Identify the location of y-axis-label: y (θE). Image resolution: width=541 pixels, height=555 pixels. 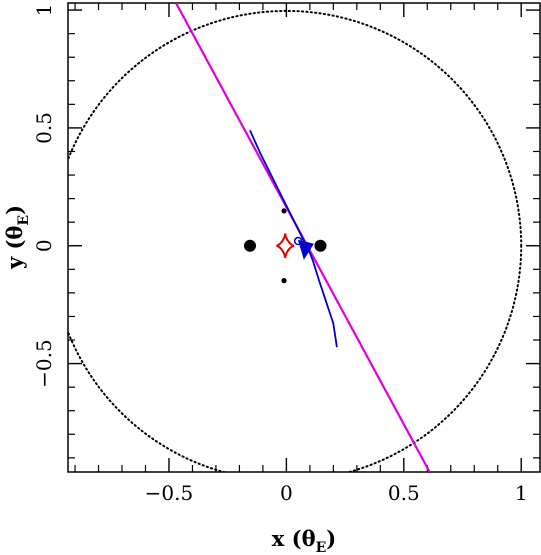
(17, 237).